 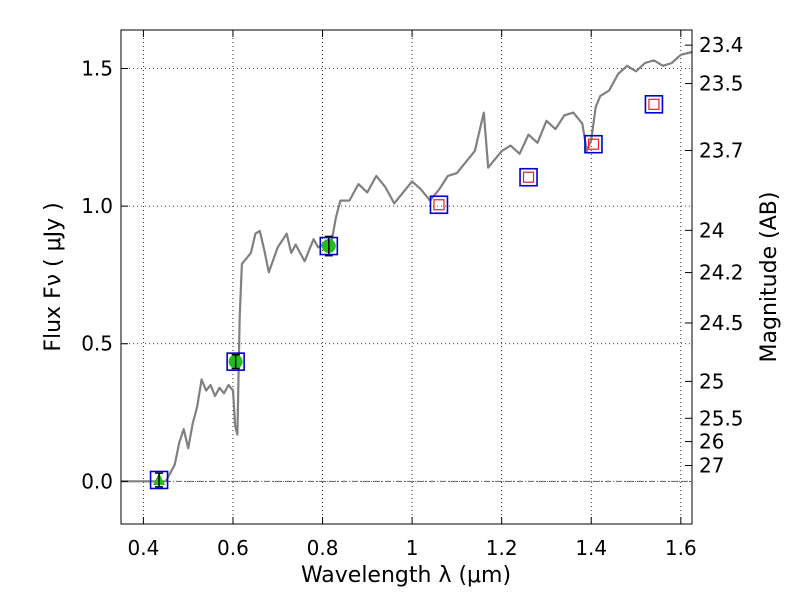 What do you see at coordinates (769, 277) in the screenshot?
I see `right-axis-label: Magnitude (AB)` at bounding box center [769, 277].